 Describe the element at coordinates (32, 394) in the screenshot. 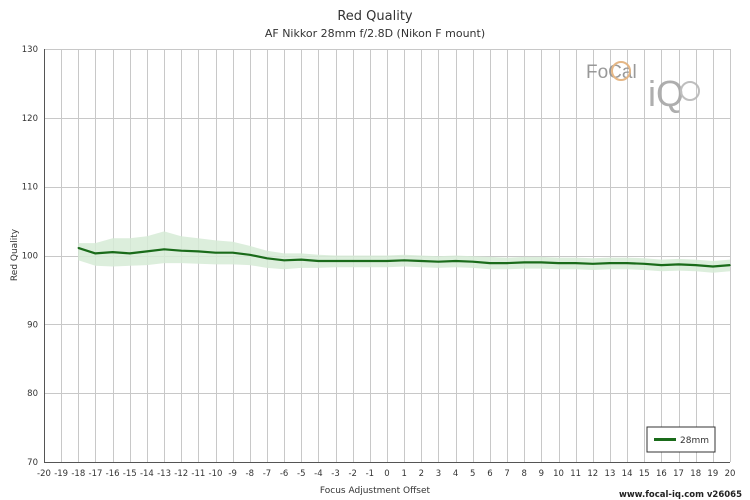

I see `y-tick-label: 80` at that location.